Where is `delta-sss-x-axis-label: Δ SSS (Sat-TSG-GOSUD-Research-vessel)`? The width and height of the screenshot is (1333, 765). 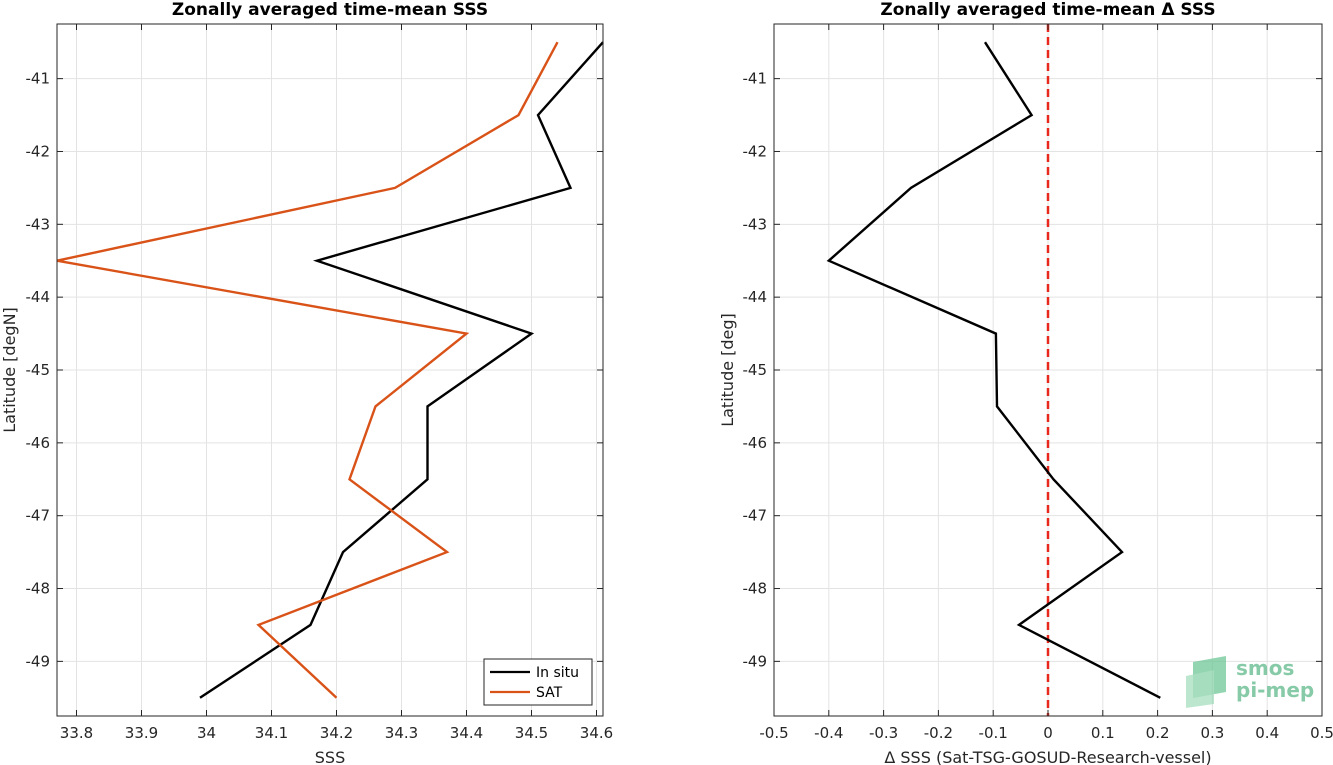 delta-sss-x-axis-label: Δ SSS (Sat-TSG-GOSUD-Research-vessel) is located at coordinates (1047, 756).